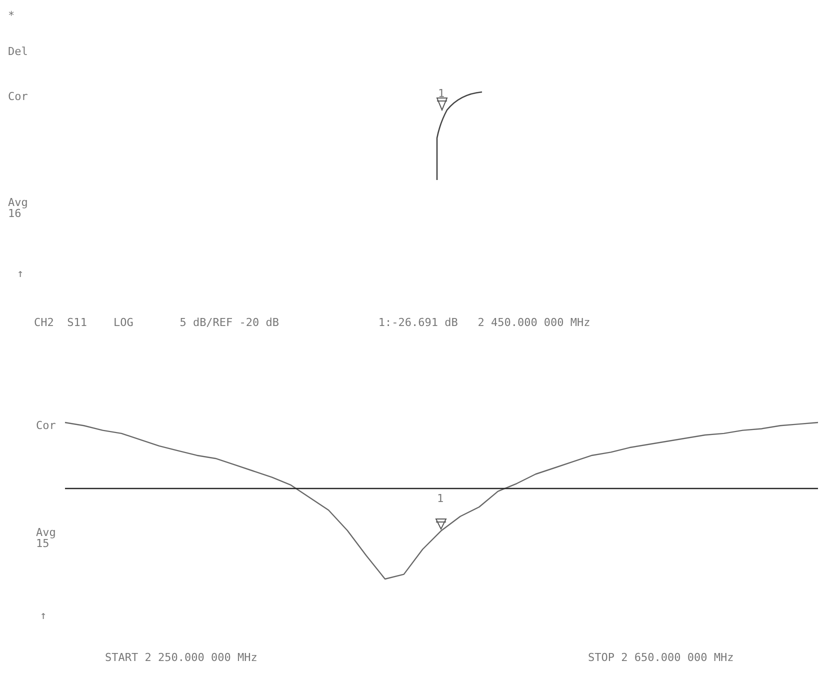 This screenshot has height=673, width=828. I want to click on text: START 2 250.000 000 MHz, so click(181, 657).